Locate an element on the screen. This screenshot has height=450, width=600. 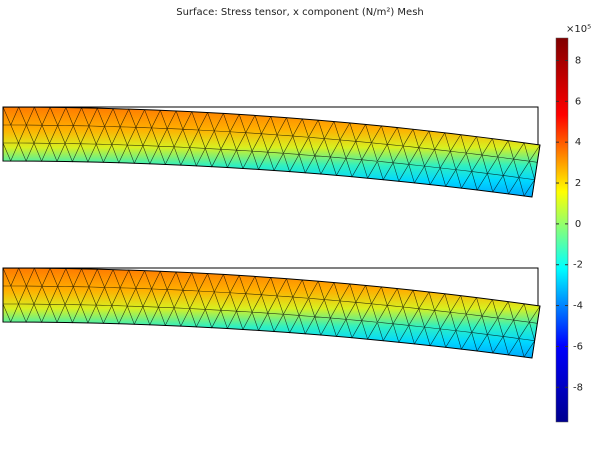
colorbar-tick-label: -6 is located at coordinates (578, 346).